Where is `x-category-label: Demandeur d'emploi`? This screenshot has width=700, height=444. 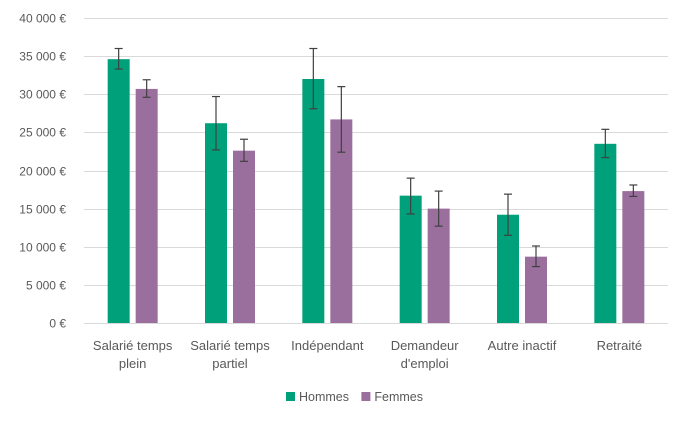 x-category-label: Demandeur d'emploi is located at coordinates (425, 354).